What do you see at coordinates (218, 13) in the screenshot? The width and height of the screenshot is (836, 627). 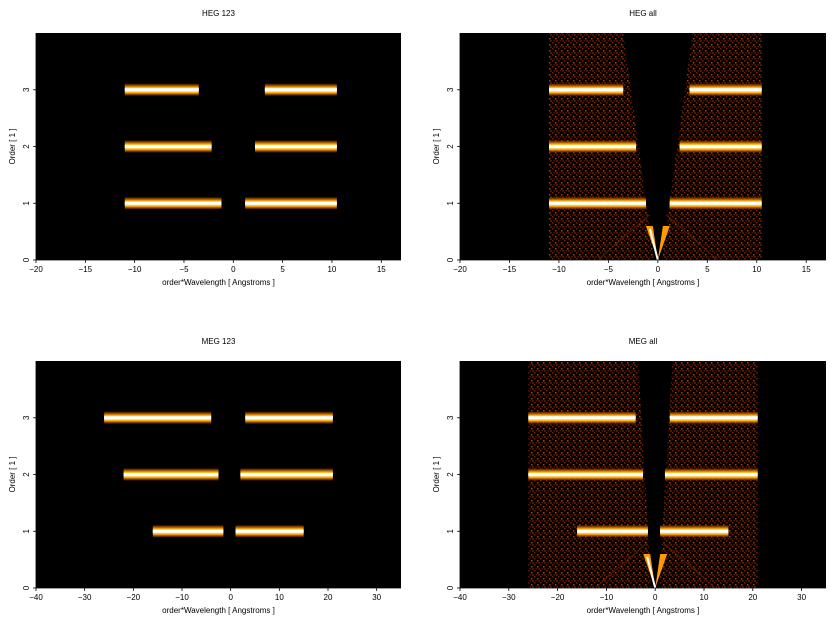 I see `chart-title: HEG 123` at bounding box center [218, 13].